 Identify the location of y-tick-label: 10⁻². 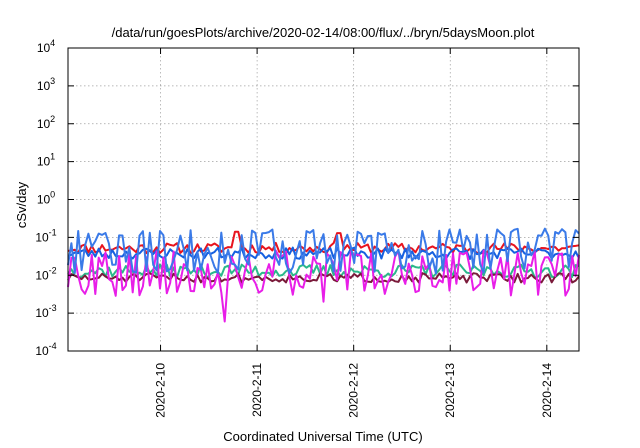
(45, 273).